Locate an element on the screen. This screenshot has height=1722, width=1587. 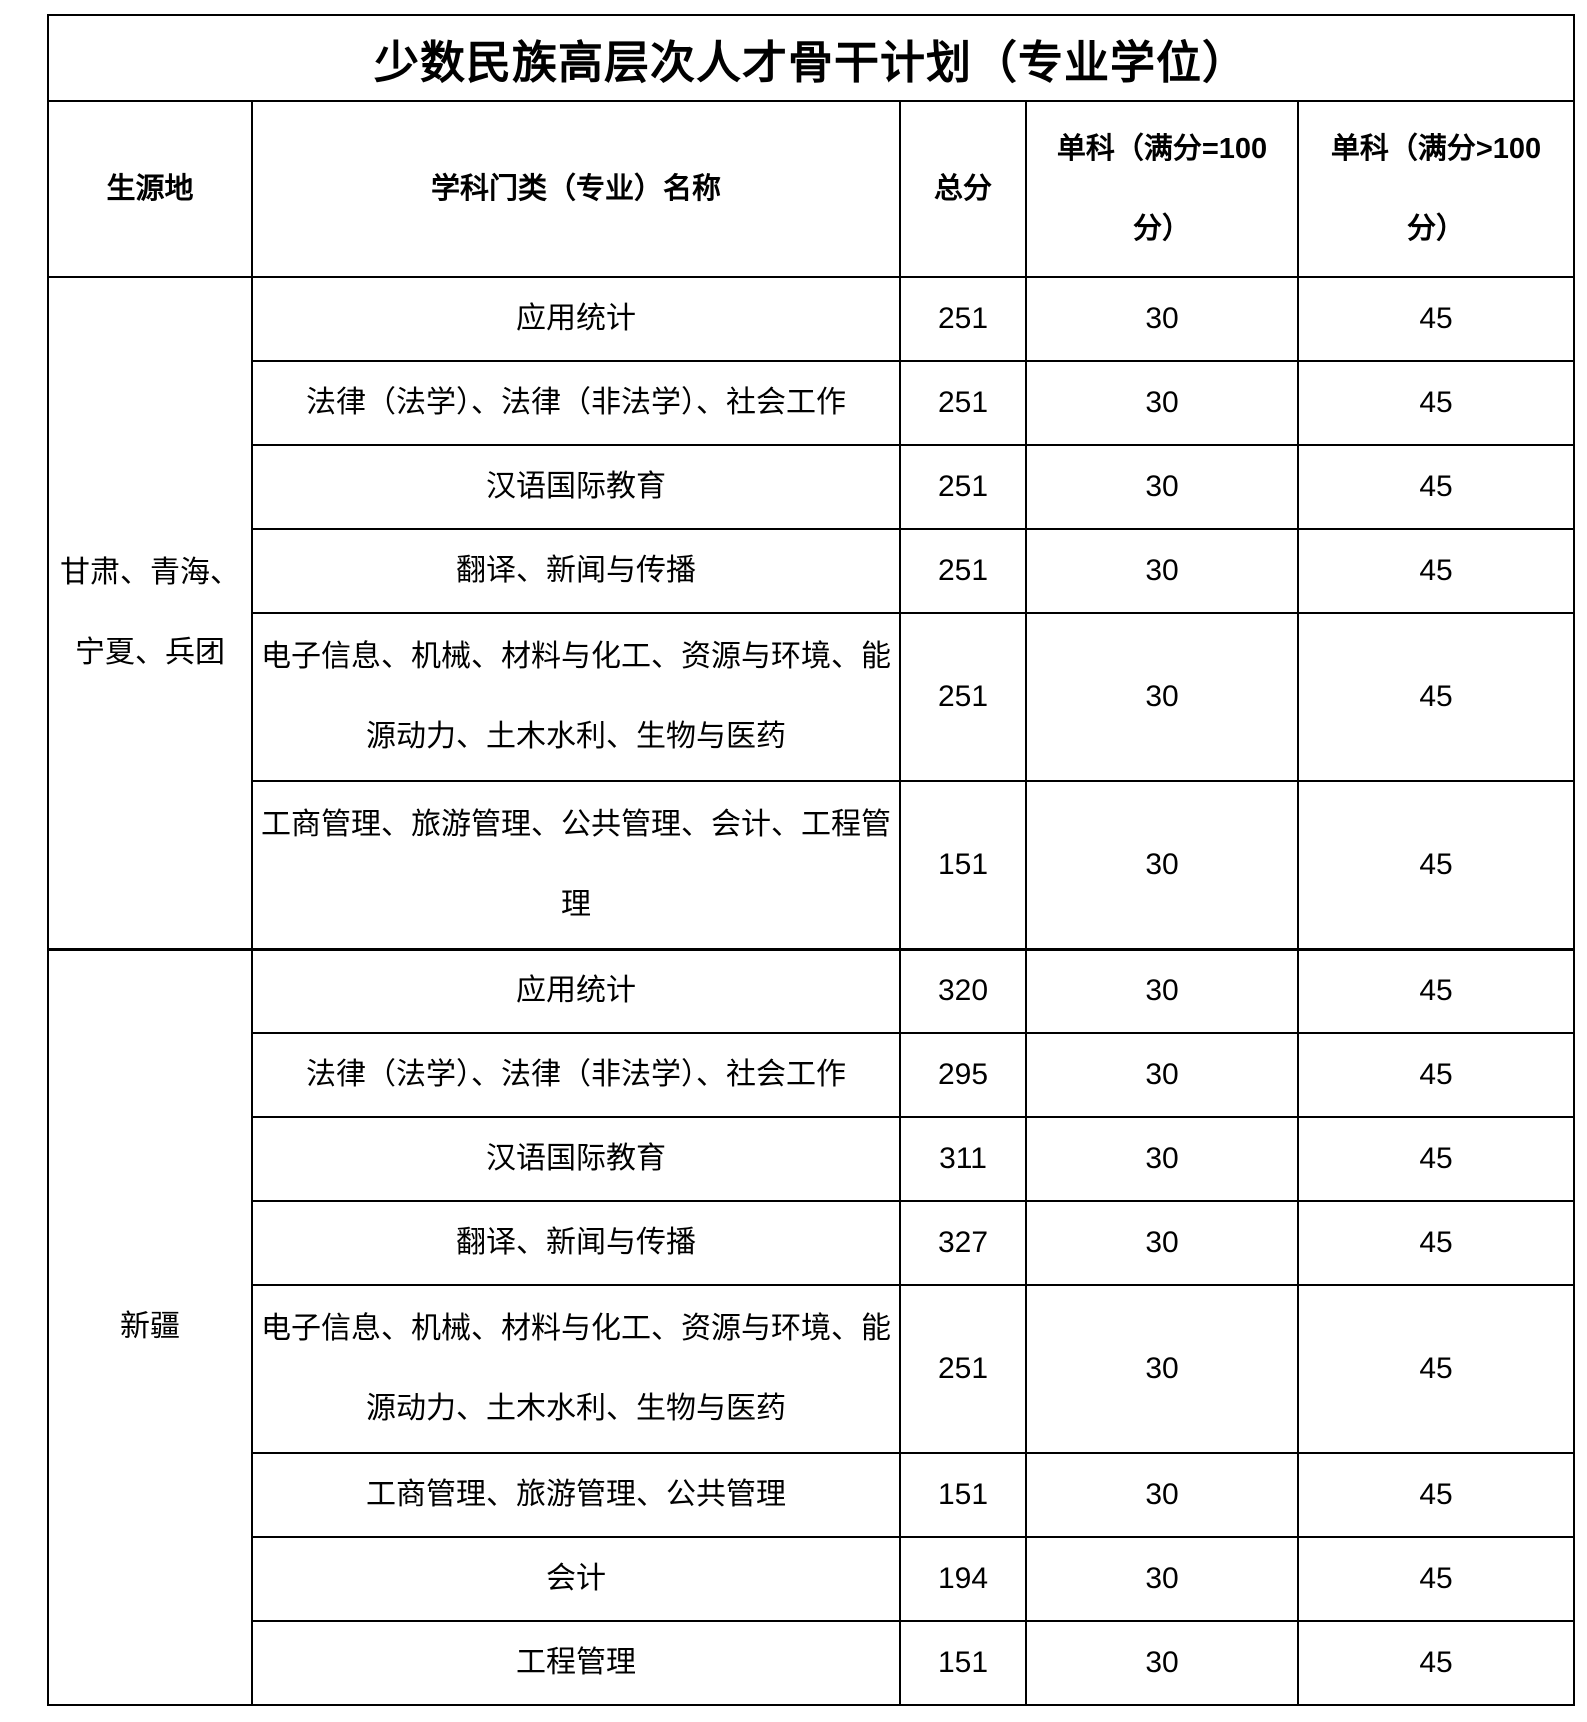
table-title: 少数民族高层次人才骨干计划（专业学位） is located at coordinates (811, 58).